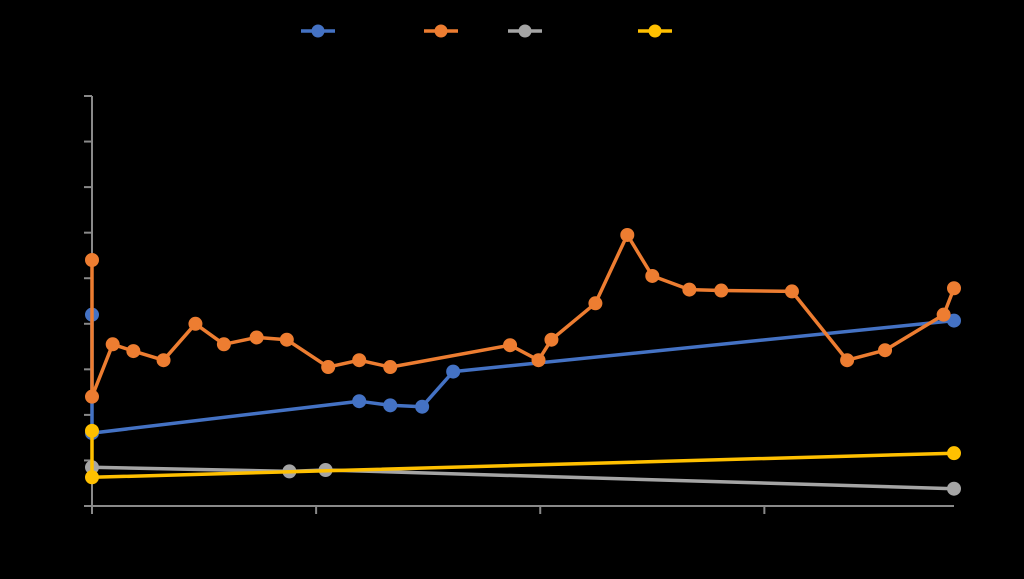  What do you see at coordinates (486, 31) in the screenshot?
I see `chart-legend` at bounding box center [486, 31].